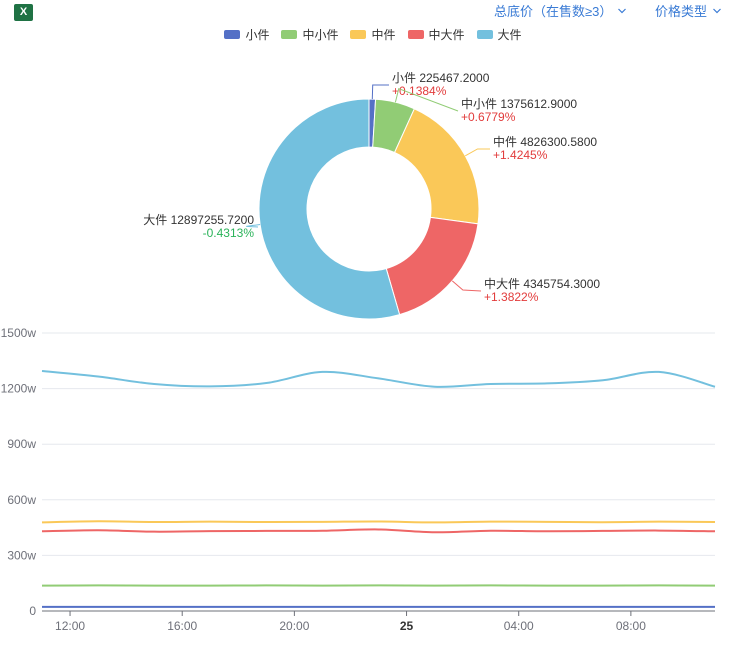 The image size is (746, 647). I want to click on x-tick-label: 20:00, so click(294, 626).